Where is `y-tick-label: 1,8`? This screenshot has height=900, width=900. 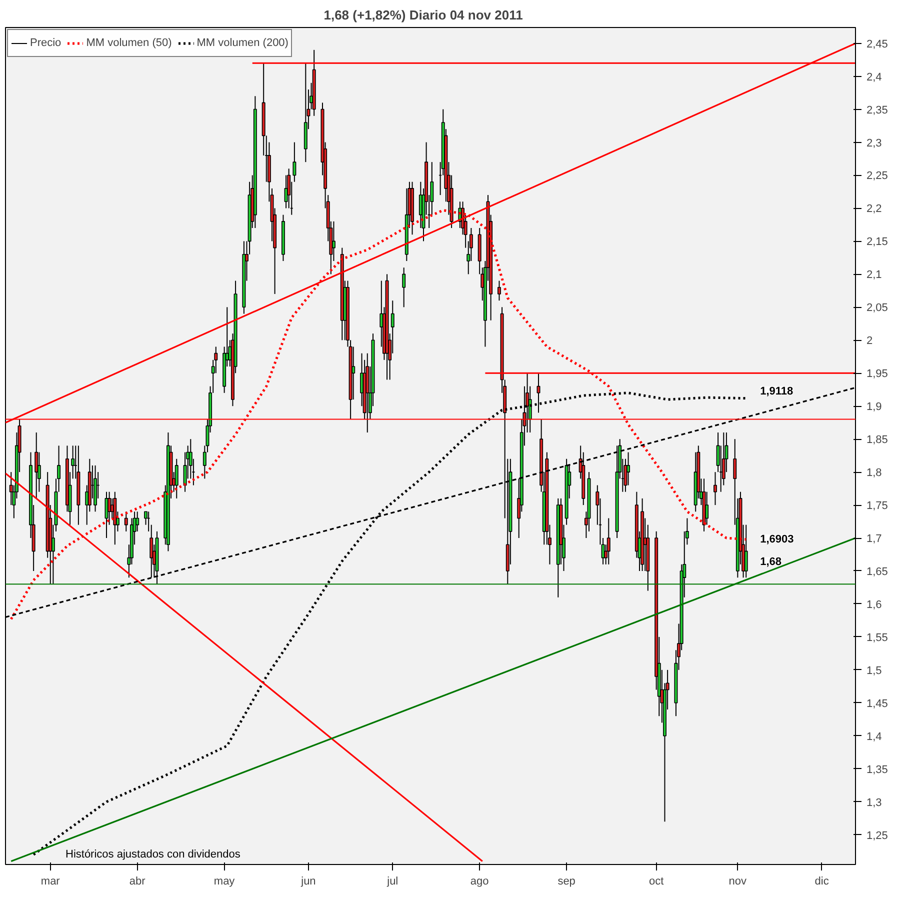 y-tick-label: 1,8 is located at coordinates (874, 473).